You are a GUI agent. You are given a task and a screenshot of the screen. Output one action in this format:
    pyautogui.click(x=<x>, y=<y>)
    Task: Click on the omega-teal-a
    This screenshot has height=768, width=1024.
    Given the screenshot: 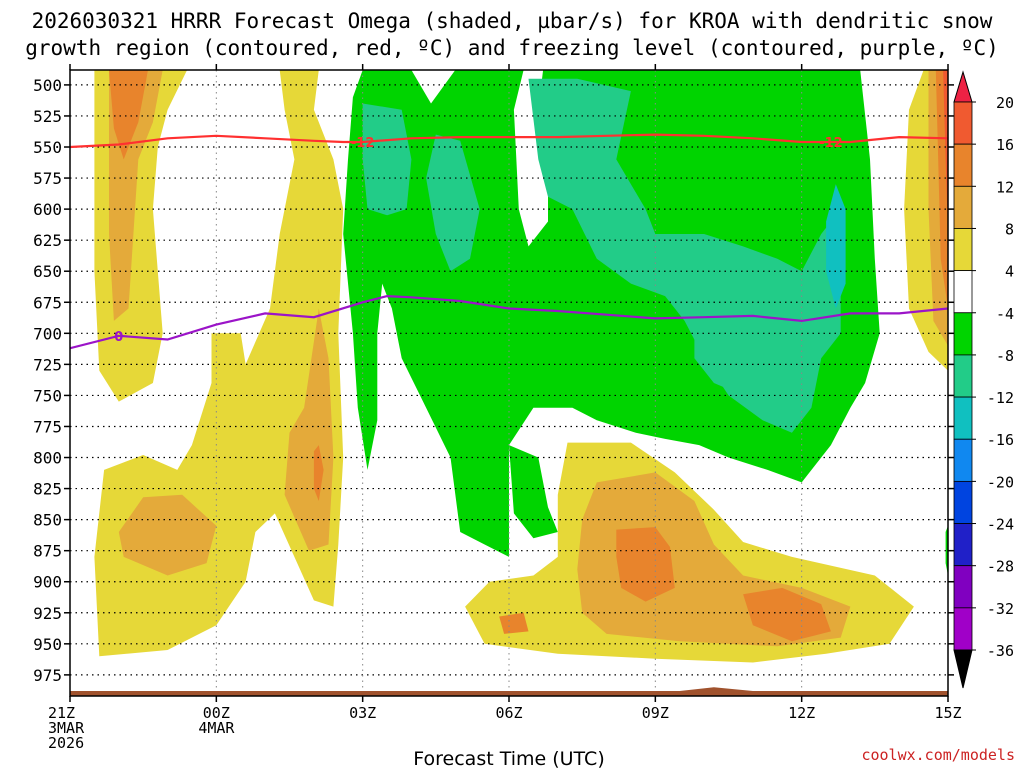 What is the action you would take?
    pyautogui.click(x=387, y=159)
    